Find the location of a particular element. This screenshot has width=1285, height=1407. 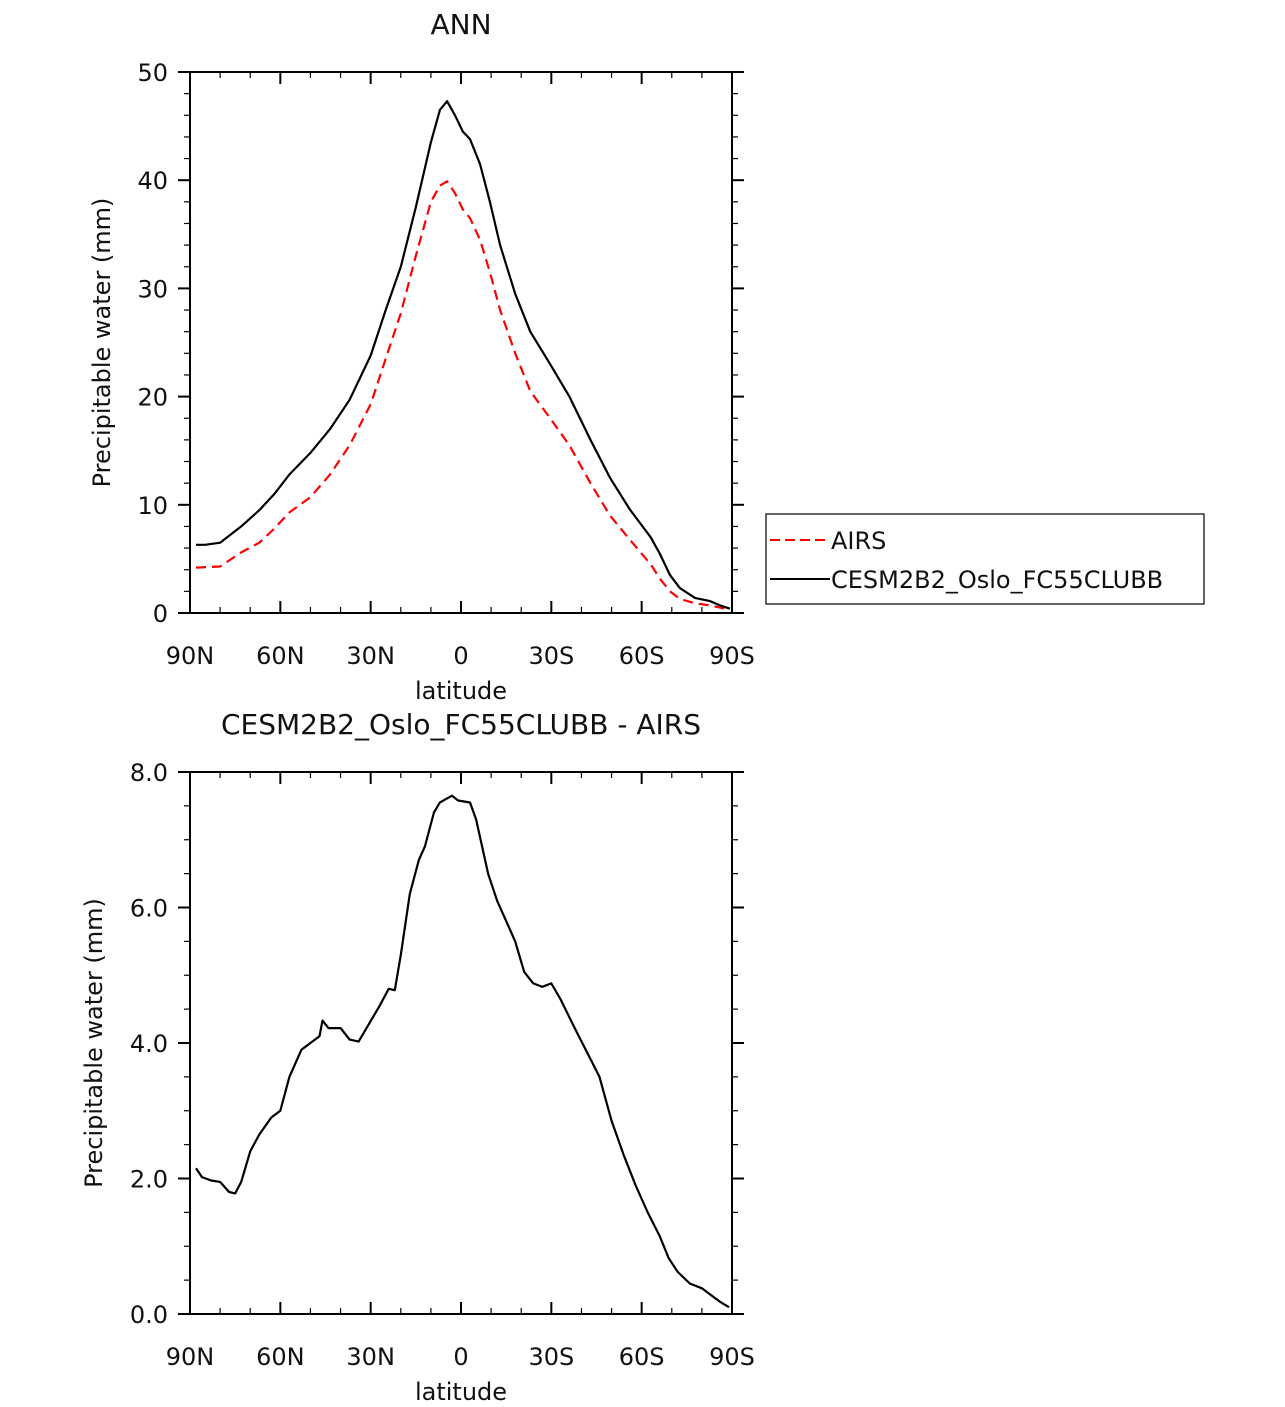

y-tick-label: 40 is located at coordinates (152, 181).